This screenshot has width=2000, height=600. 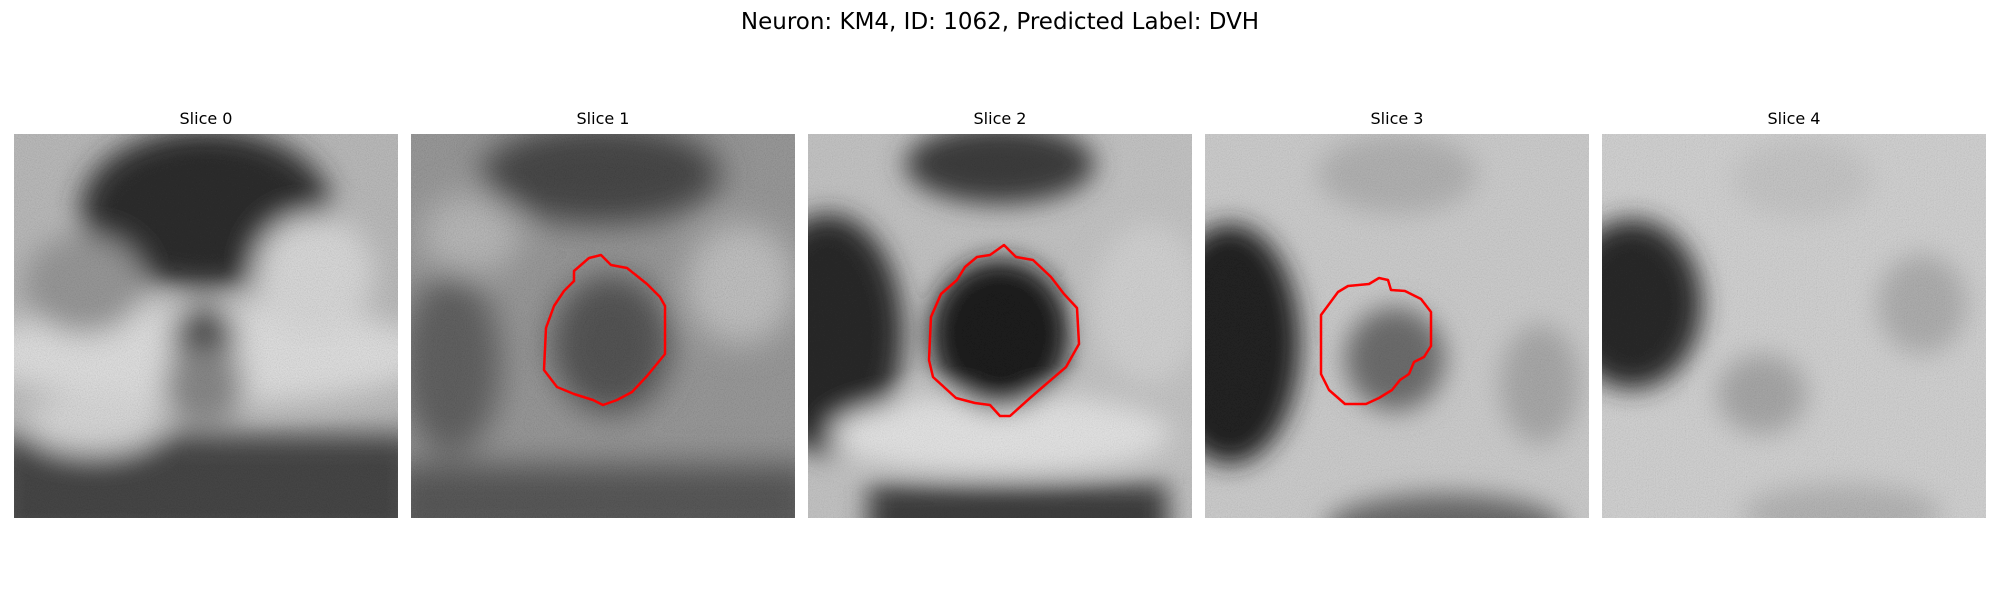 I want to click on slice-title: Slice 3, so click(x=1397, y=118).